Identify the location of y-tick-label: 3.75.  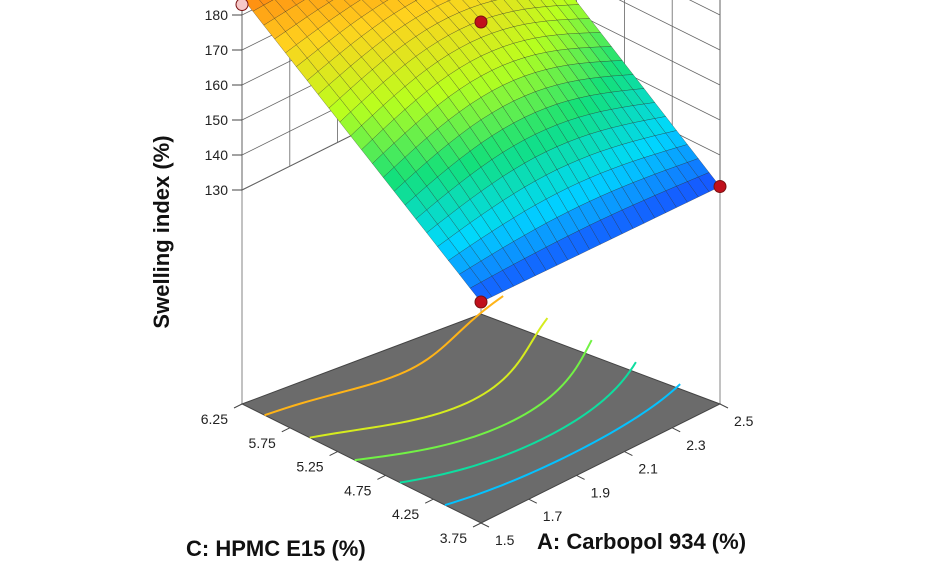
(453, 538).